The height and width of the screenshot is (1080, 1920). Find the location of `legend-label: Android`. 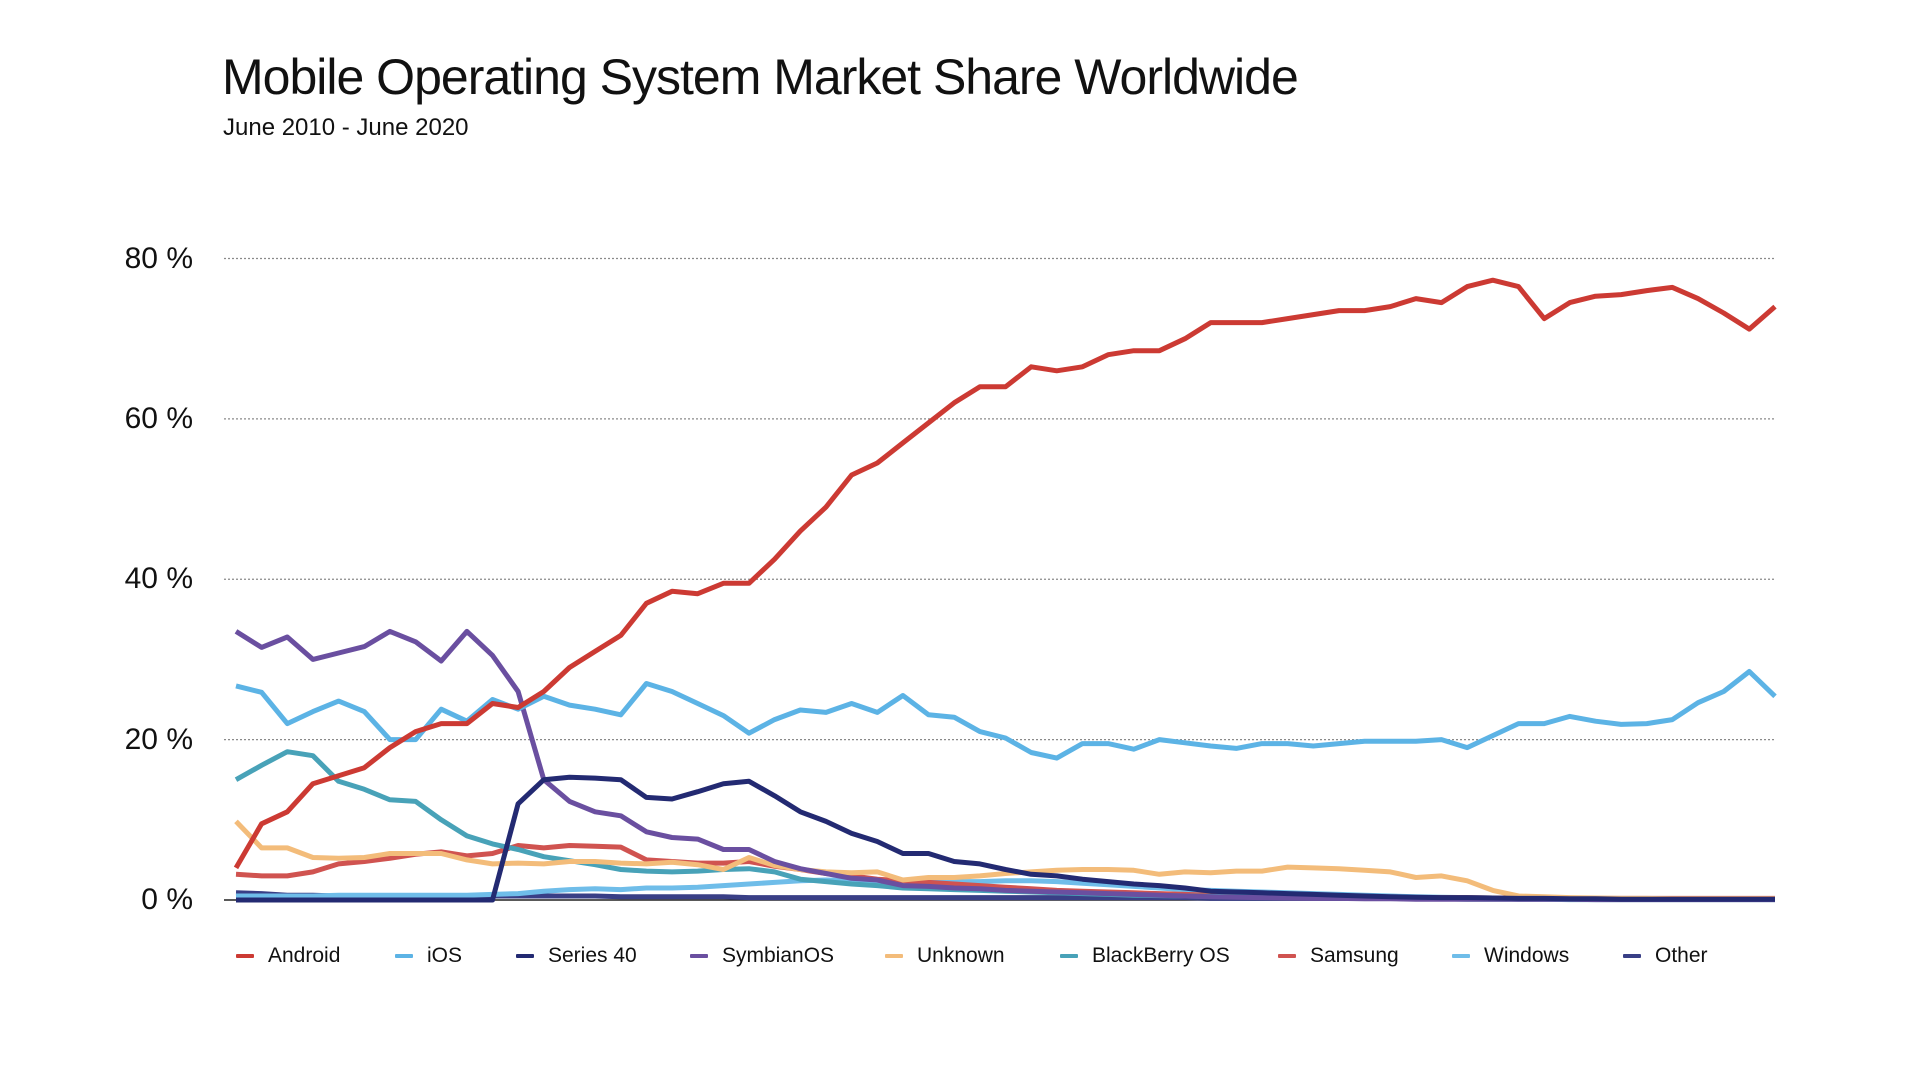

legend-label: Android is located at coordinates (304, 955).